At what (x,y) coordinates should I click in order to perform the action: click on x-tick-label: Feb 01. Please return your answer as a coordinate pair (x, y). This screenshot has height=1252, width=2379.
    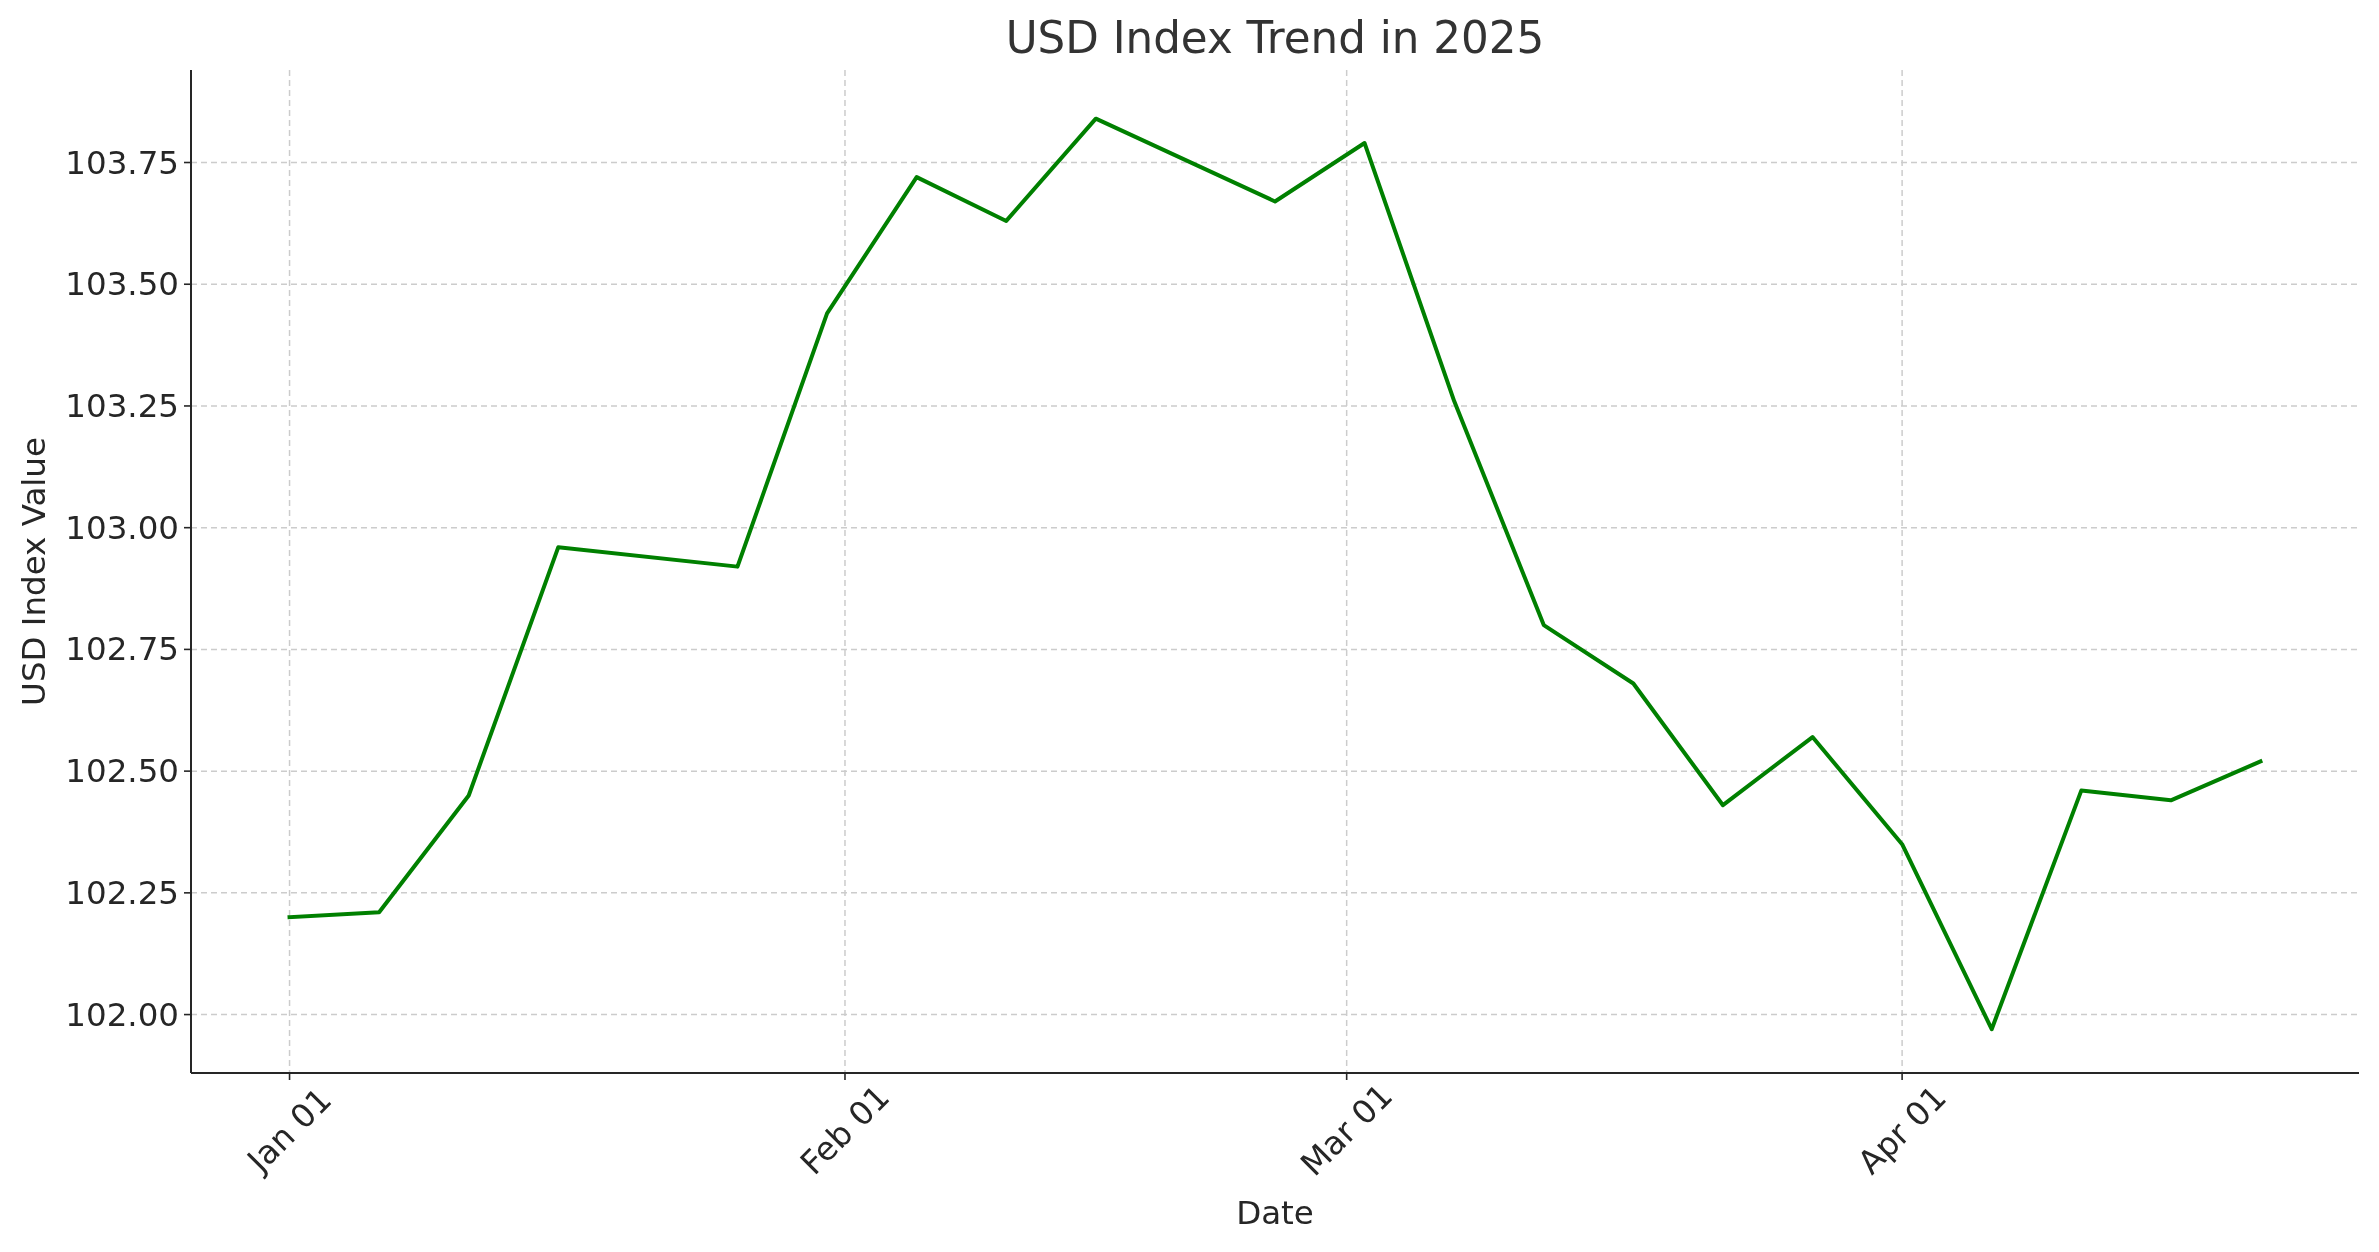
    Looking at the image, I should click on (845, 1130).